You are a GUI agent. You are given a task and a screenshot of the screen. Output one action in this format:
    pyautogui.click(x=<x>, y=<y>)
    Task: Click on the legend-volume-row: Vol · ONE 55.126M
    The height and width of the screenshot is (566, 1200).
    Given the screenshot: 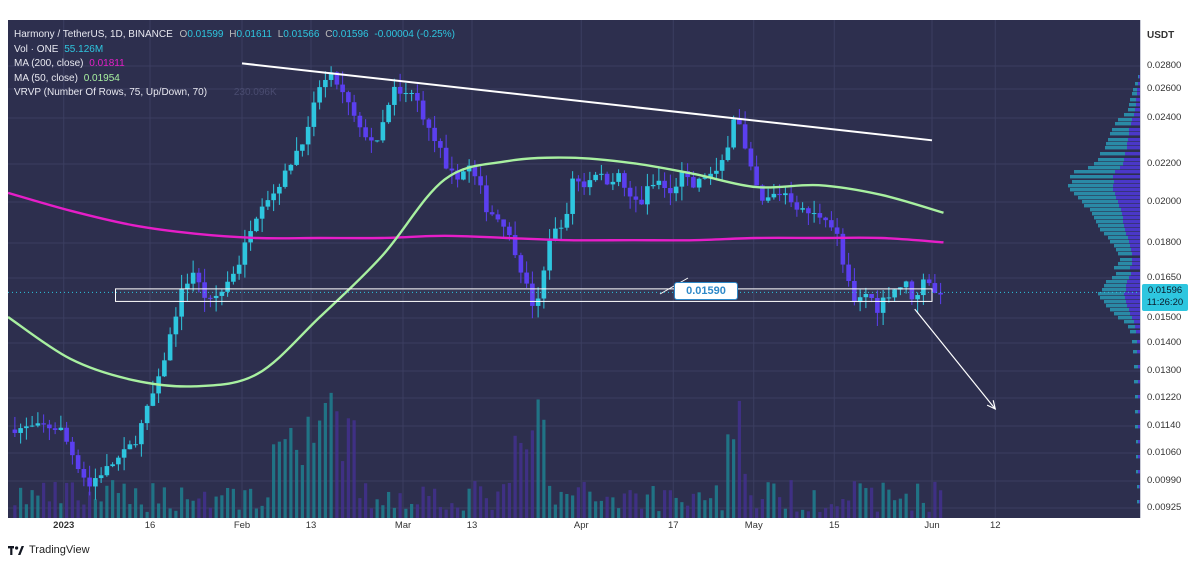 What is the action you would take?
    pyautogui.click(x=234, y=50)
    